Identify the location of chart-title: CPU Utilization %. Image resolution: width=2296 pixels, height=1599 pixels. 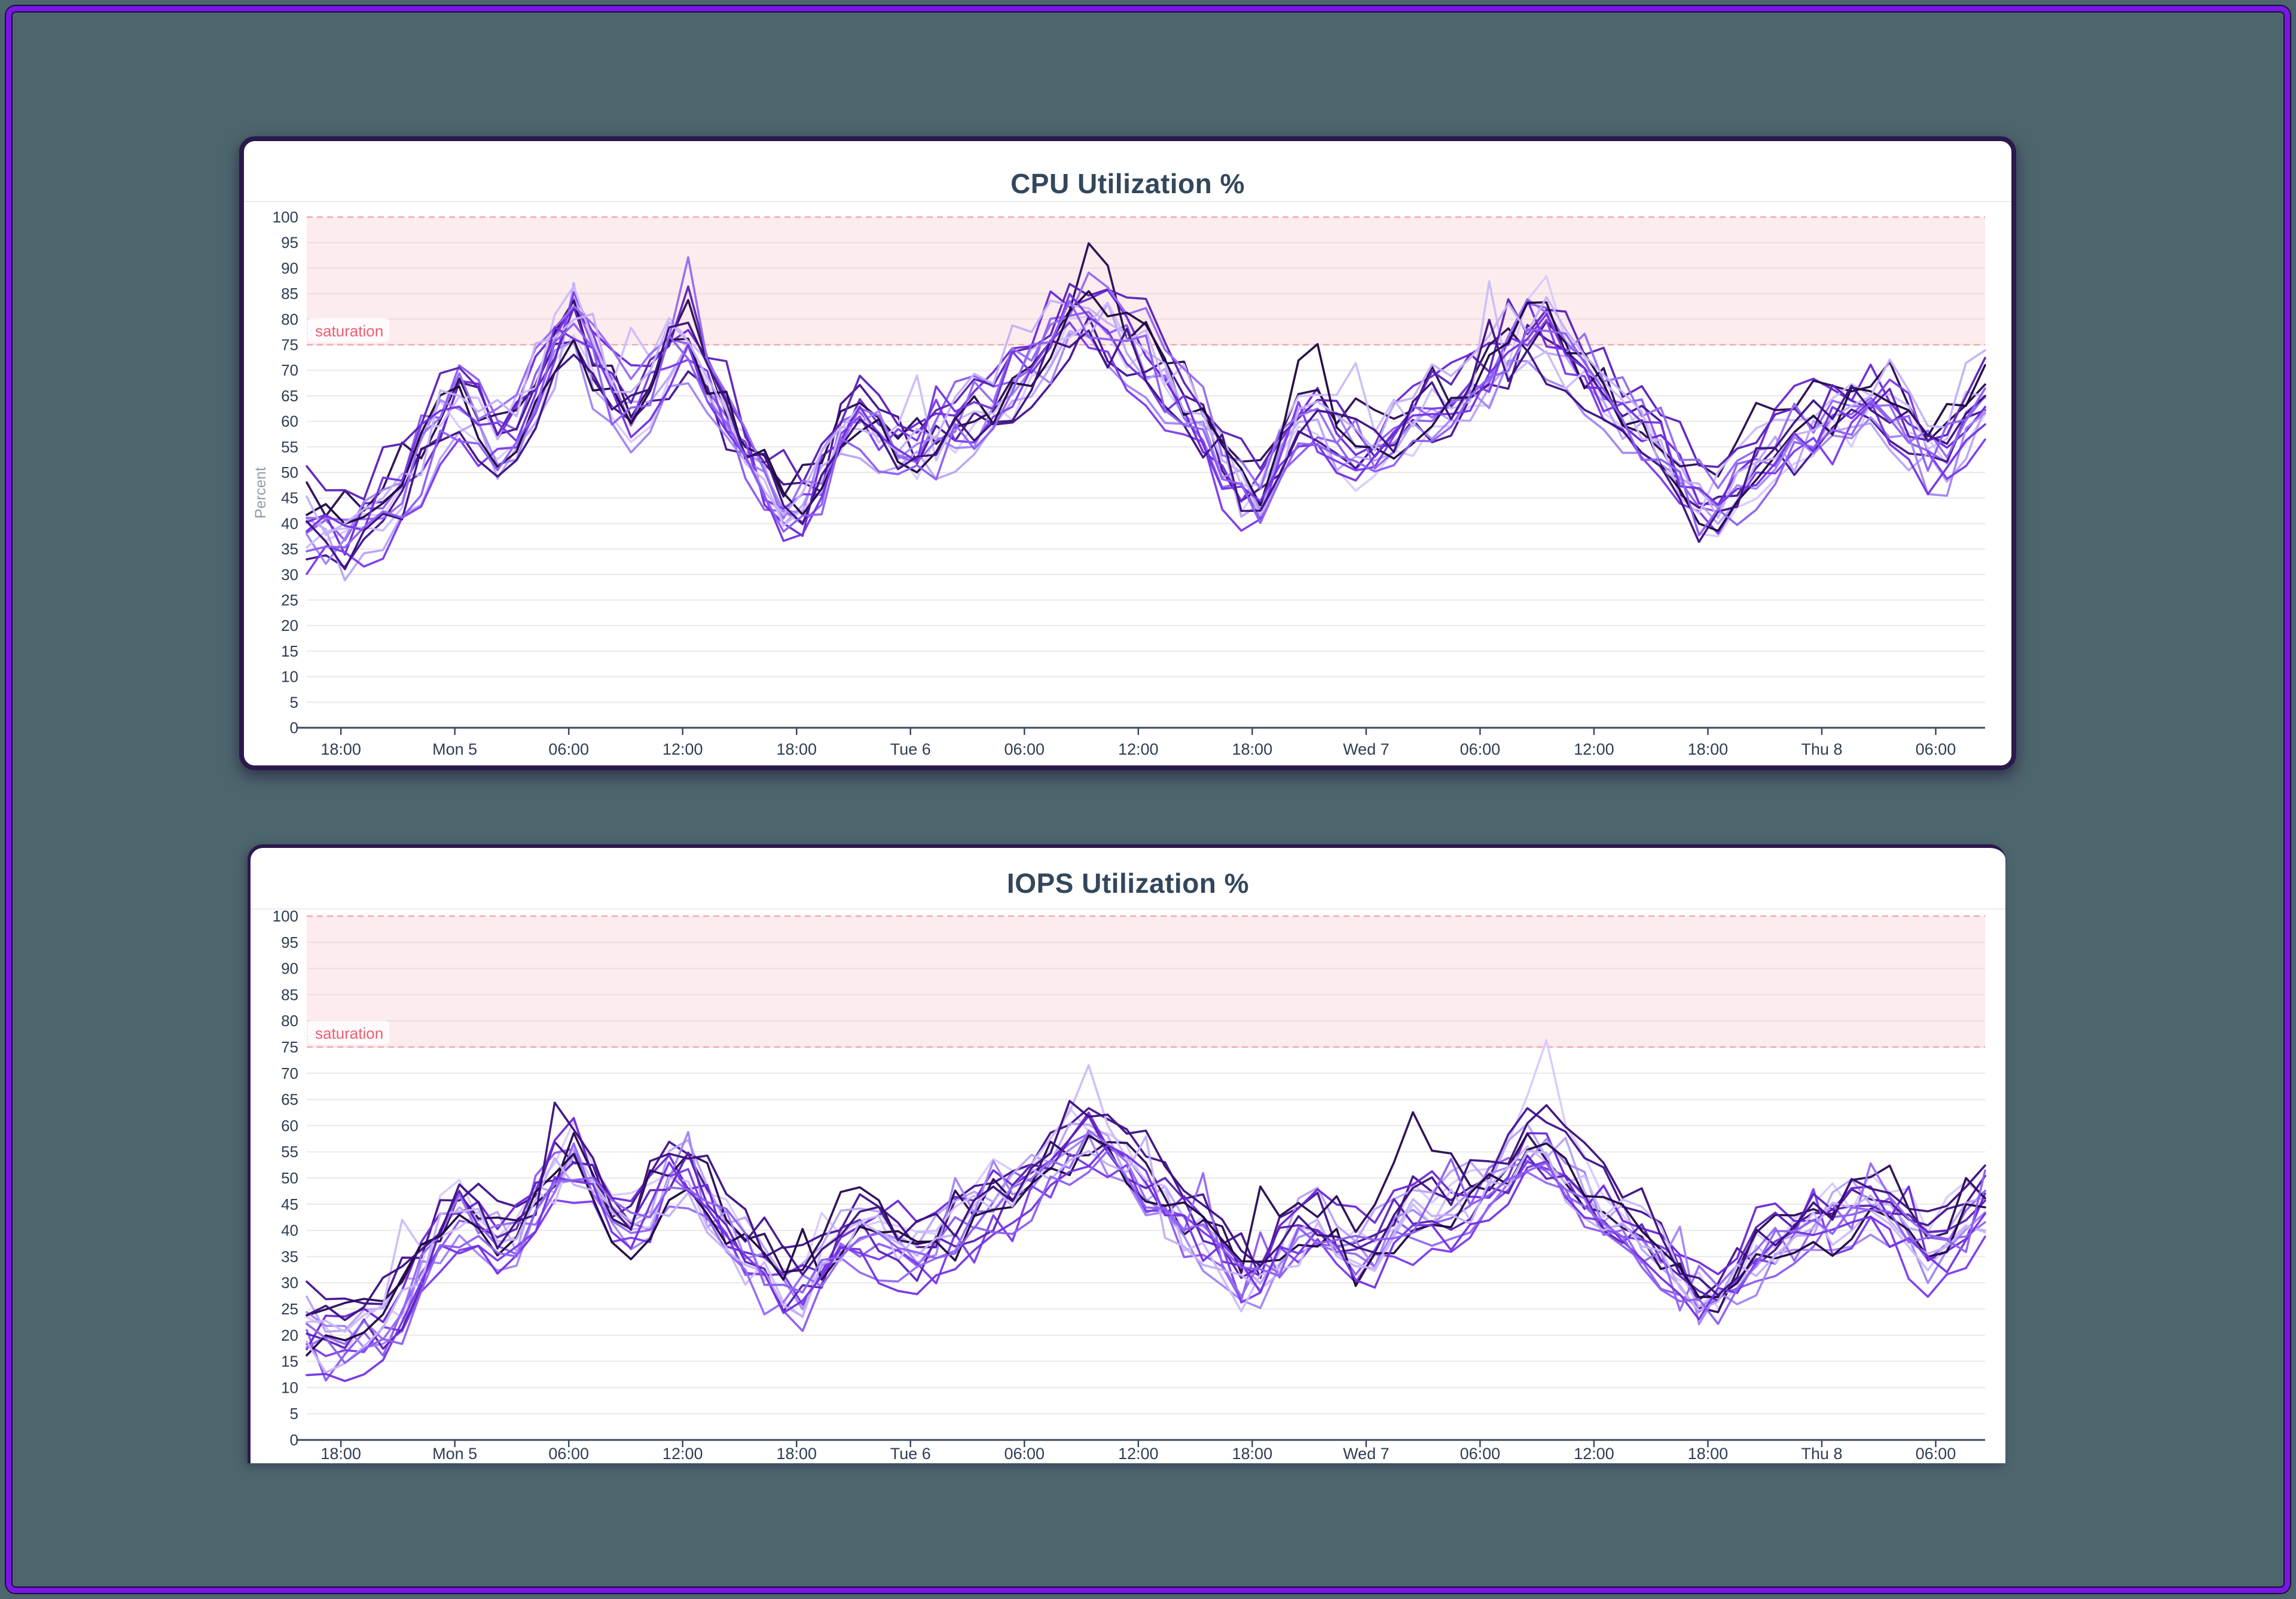
(1127, 183).